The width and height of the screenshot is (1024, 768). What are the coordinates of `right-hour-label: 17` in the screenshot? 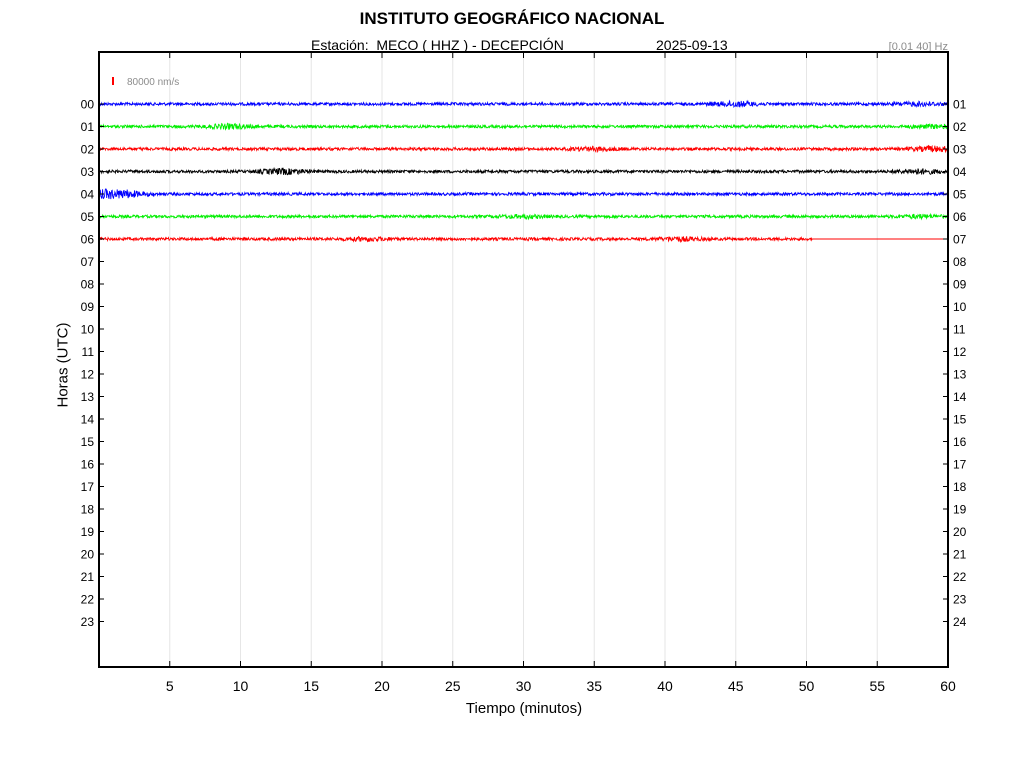 It's located at (960, 465).